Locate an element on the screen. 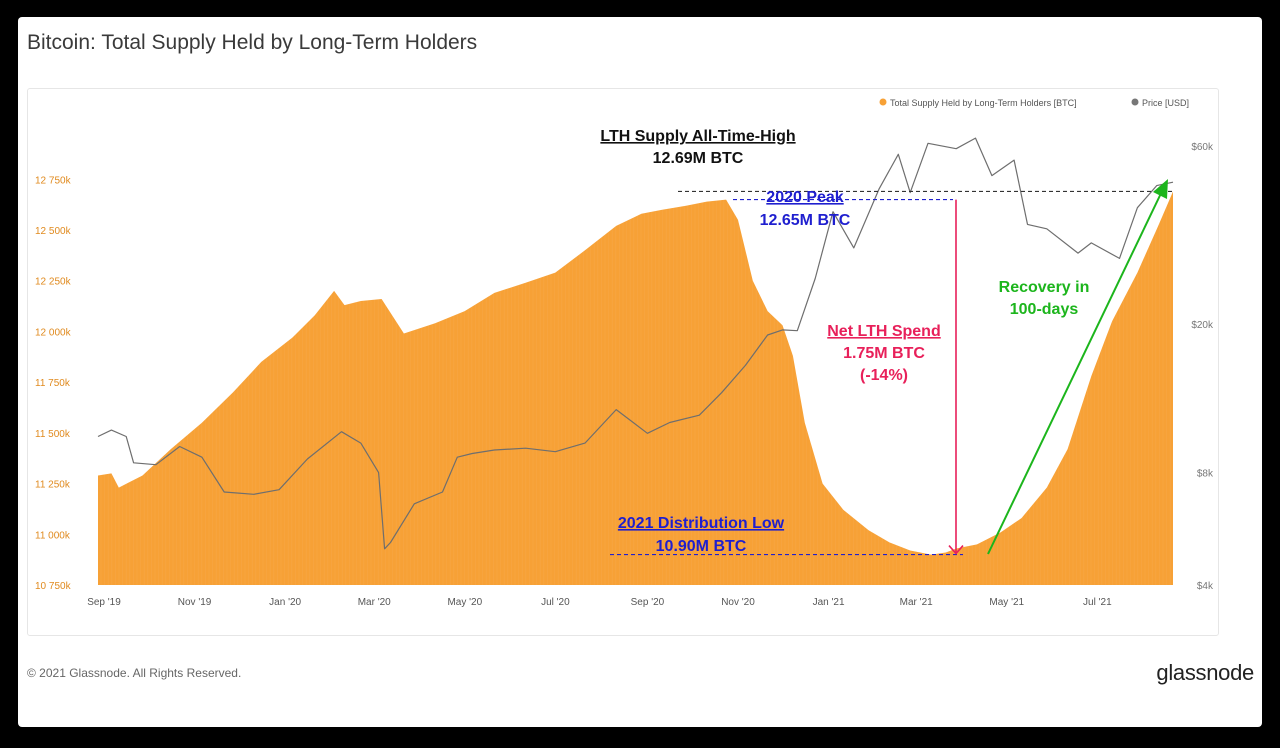 Image resolution: width=1280 pixels, height=748 pixels. recovery-arrow-head is located at coordinates (1160, 189).